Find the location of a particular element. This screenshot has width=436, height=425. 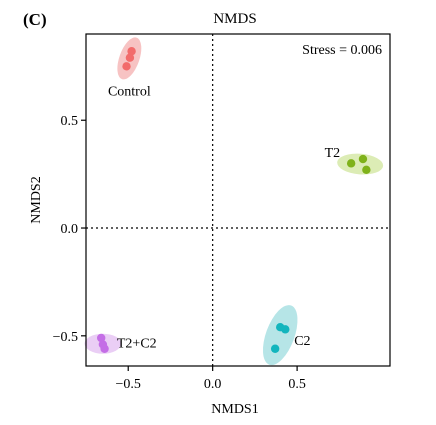

x-axis-title: NMDS1 is located at coordinates (234, 409).